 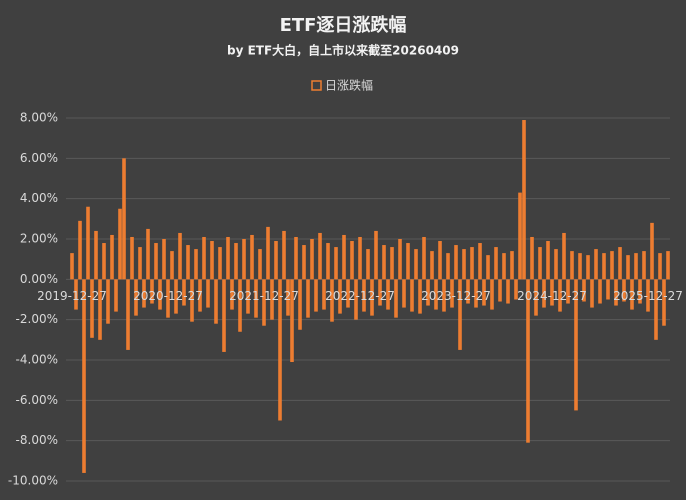 I want to click on x-tick-label: 2025-12-27, so click(x=648, y=296).